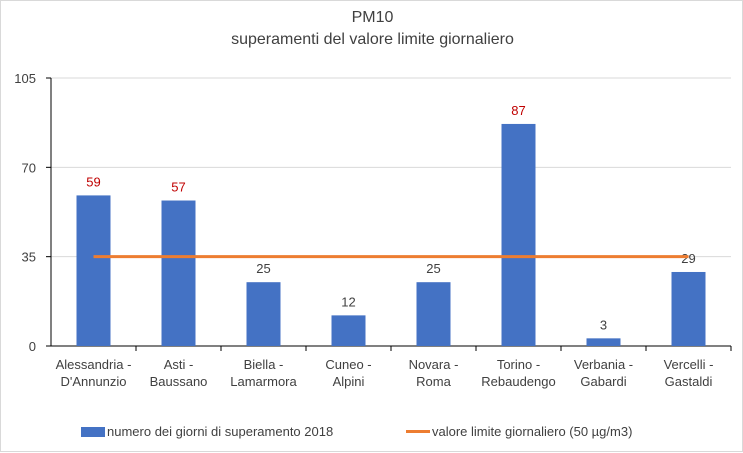 The height and width of the screenshot is (453, 743). Describe the element at coordinates (178, 187) in the screenshot. I see `data-label: 57` at that location.